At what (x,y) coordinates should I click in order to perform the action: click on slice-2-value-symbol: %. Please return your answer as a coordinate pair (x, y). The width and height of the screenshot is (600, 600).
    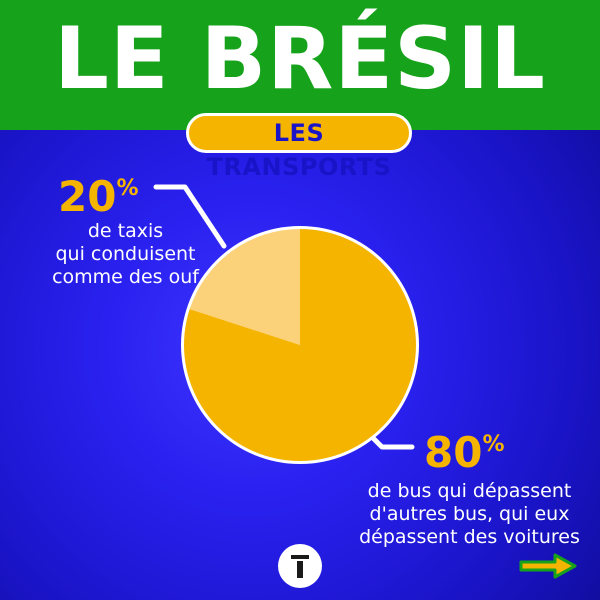
    Looking at the image, I should click on (493, 444).